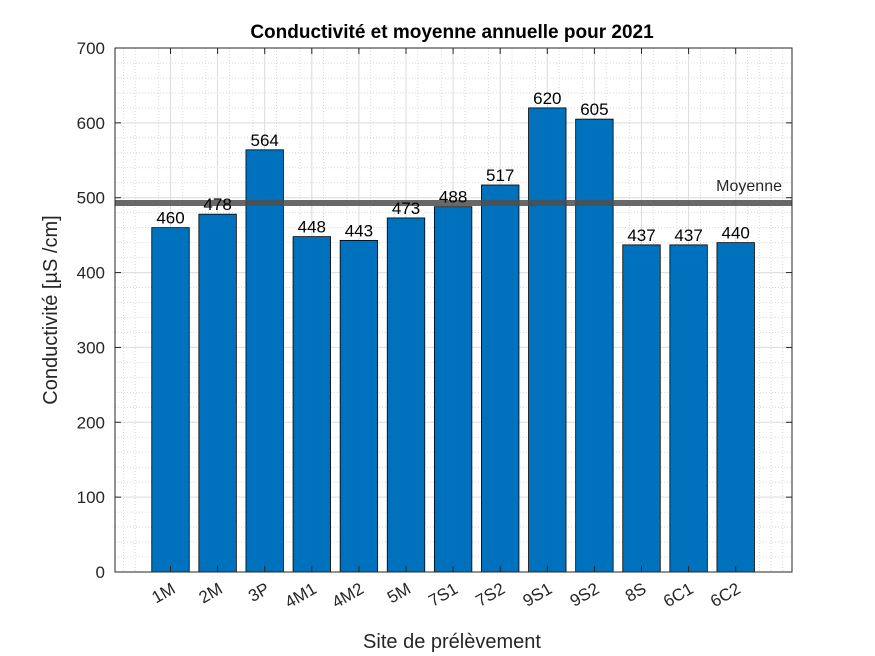  What do you see at coordinates (100, 572) in the screenshot?
I see `y-tick-label: 0` at bounding box center [100, 572].